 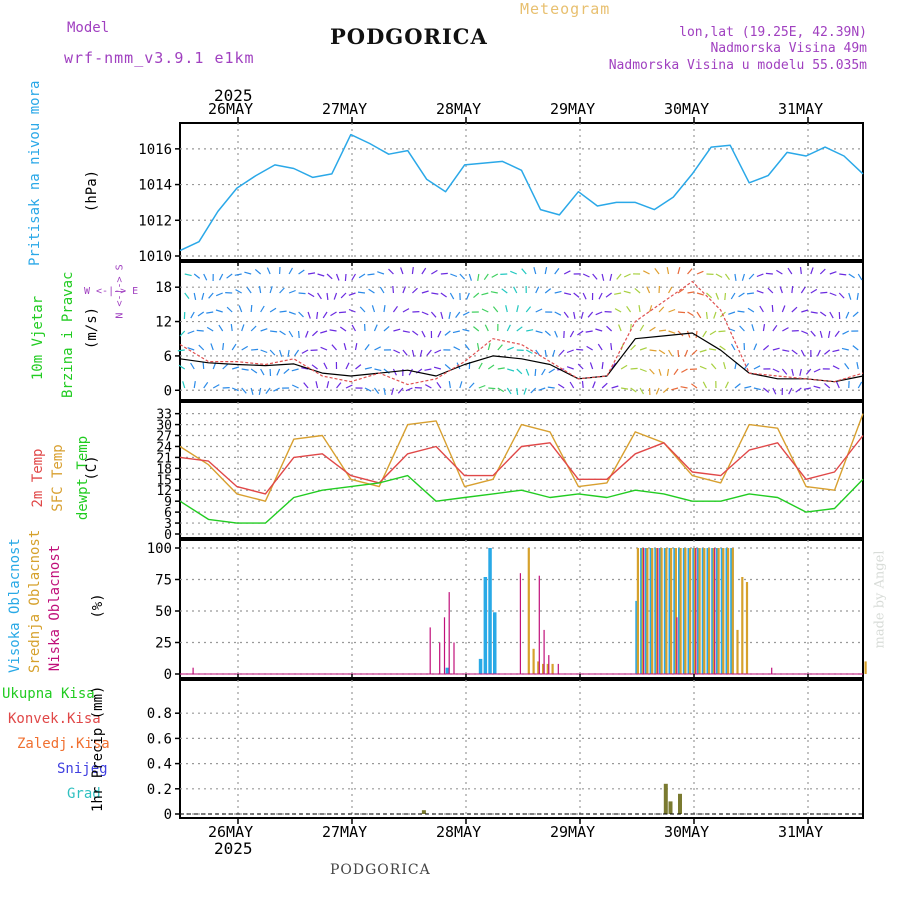 What do you see at coordinates (168, 357) in the screenshot?
I see `wind-ytick-label: 6` at bounding box center [168, 357].